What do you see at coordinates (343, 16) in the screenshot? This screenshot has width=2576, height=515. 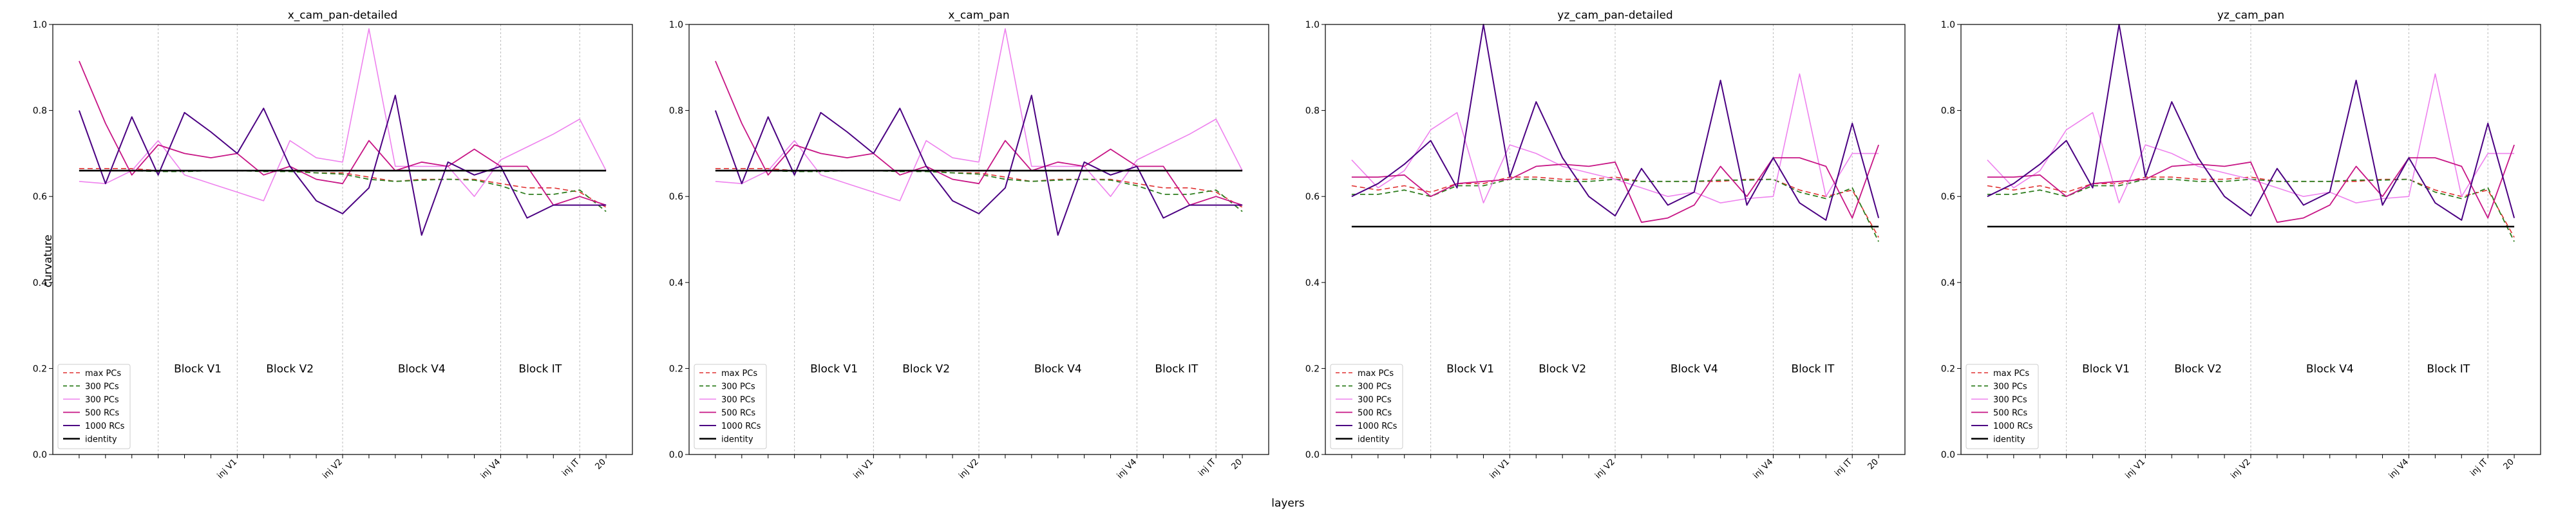 I see `chart-title: x_cam_pan-detailed` at bounding box center [343, 16].